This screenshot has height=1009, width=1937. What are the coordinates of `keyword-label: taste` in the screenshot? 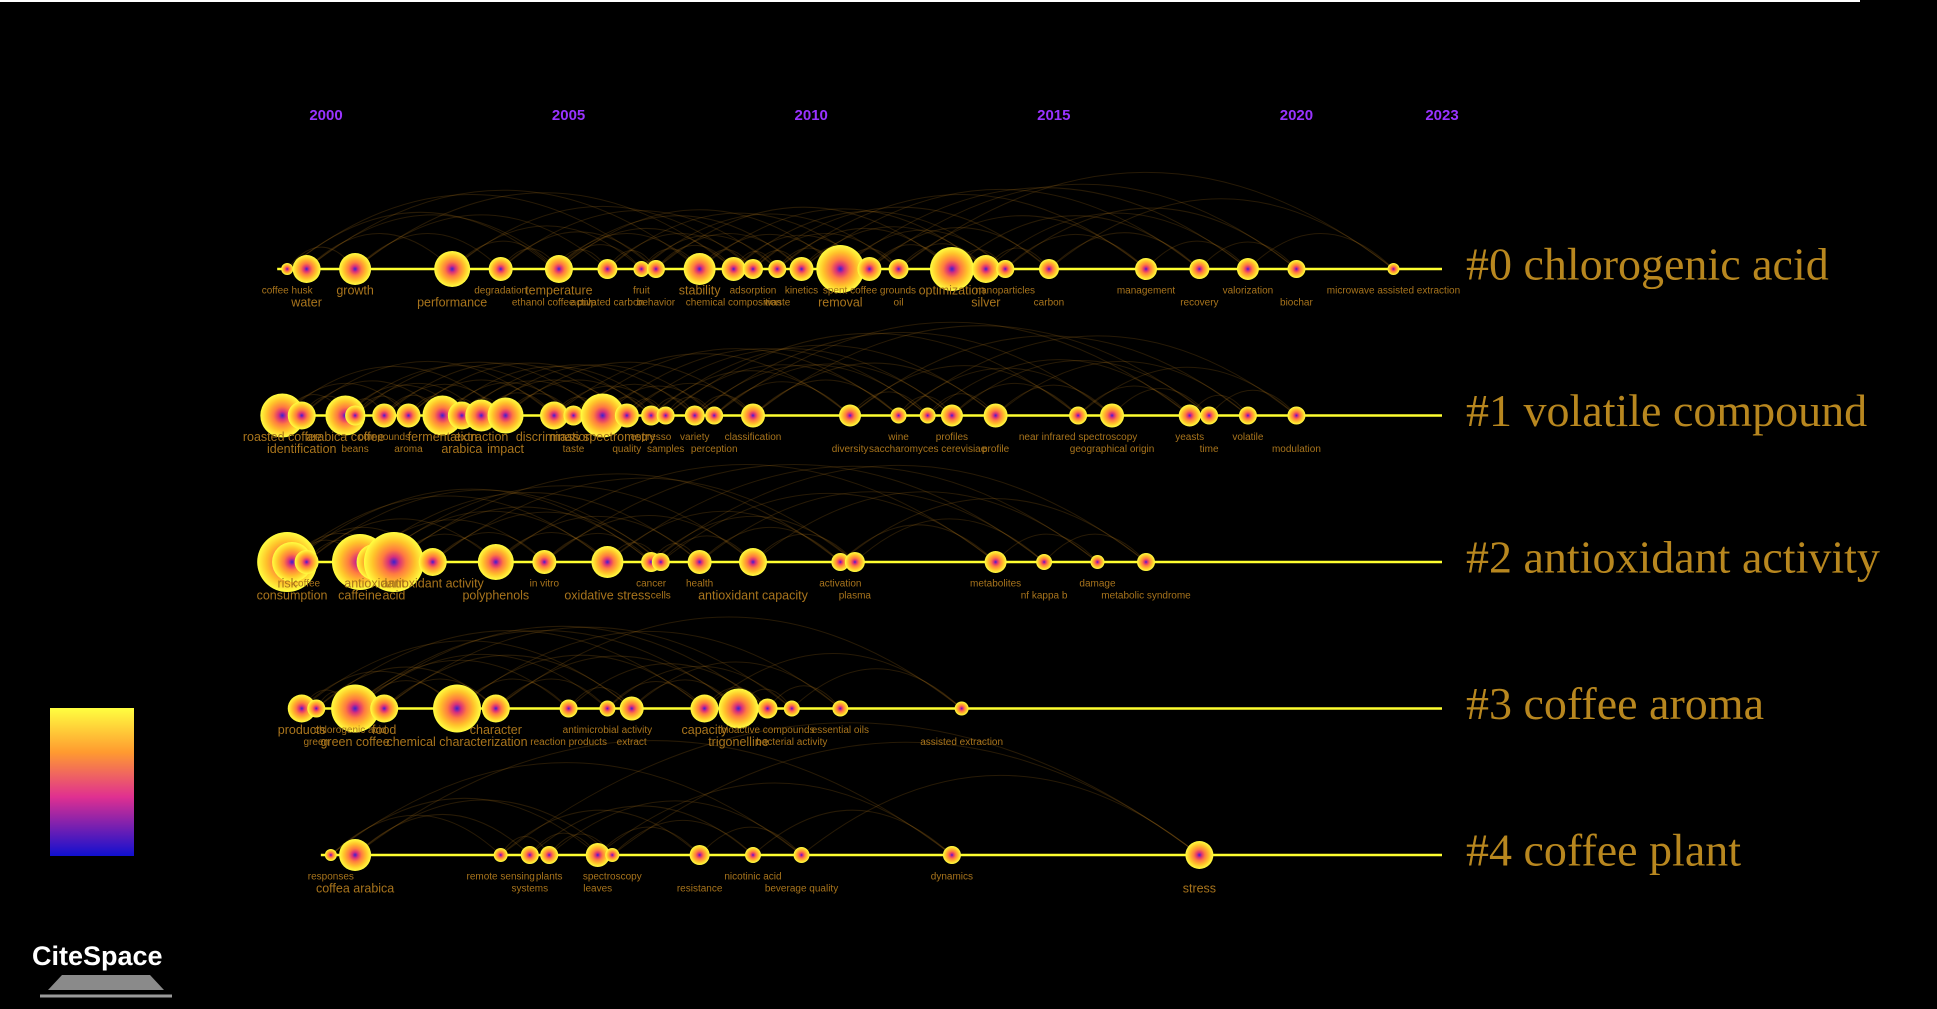 It's located at (574, 449).